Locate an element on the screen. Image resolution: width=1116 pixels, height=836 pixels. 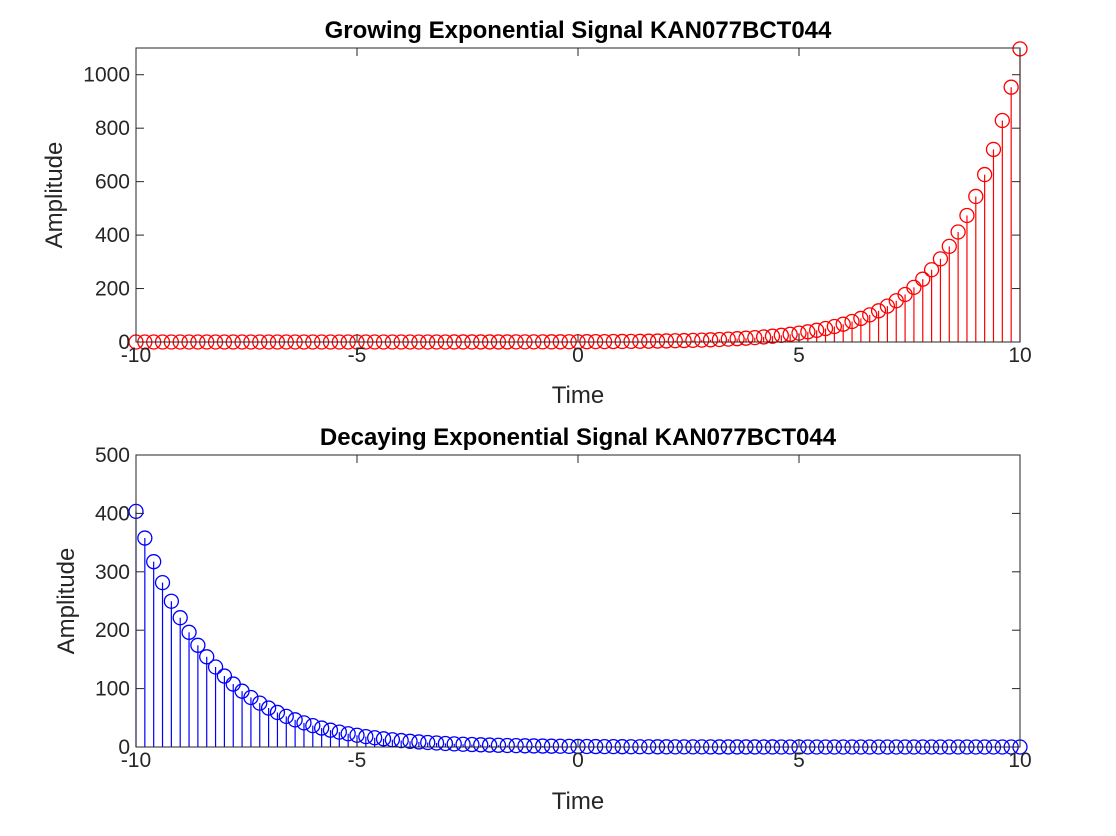
y-tick-label: 100 is located at coordinates (112, 689).